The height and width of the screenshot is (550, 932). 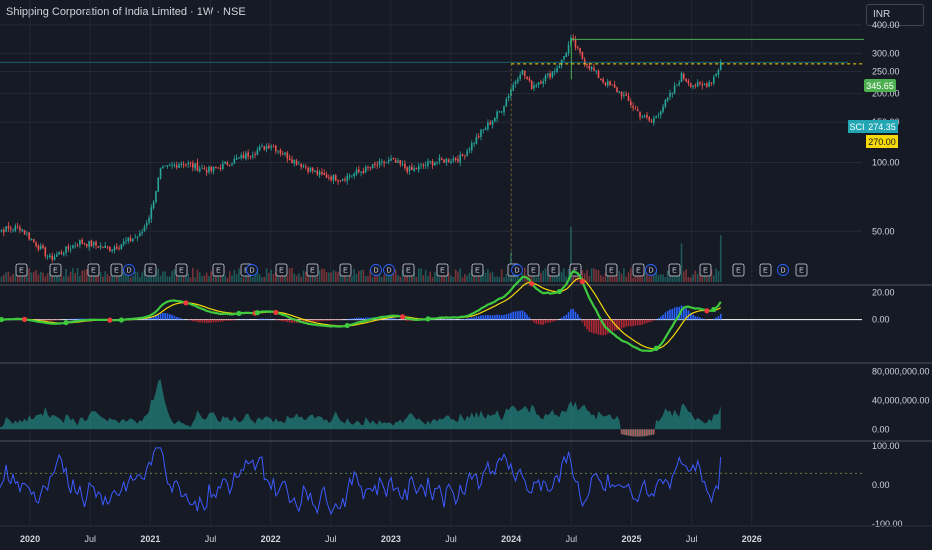 What do you see at coordinates (901, 400) in the screenshot?
I see `volume-axis-tick: 40,000,000.00` at bounding box center [901, 400].